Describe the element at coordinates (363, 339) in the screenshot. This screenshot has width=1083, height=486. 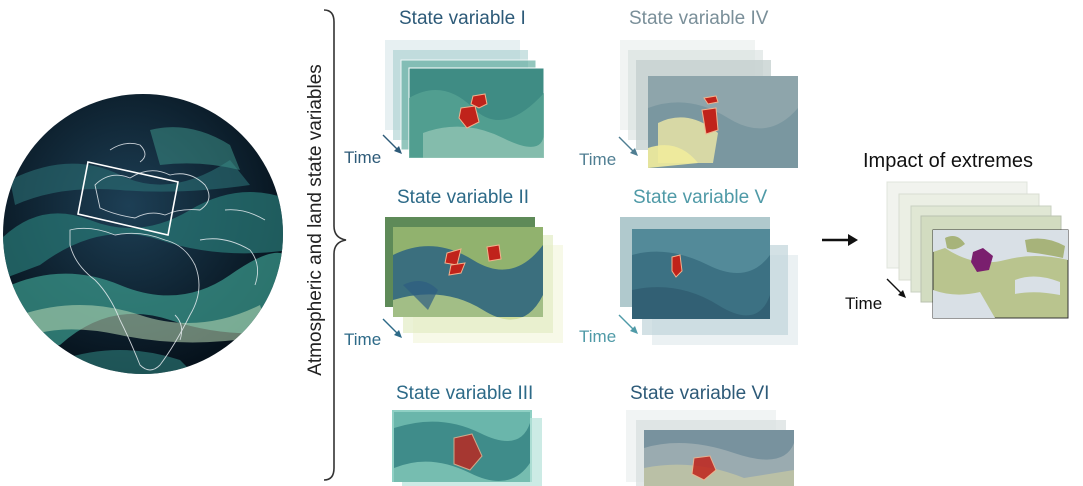
I see `time-label-2: Time` at that location.